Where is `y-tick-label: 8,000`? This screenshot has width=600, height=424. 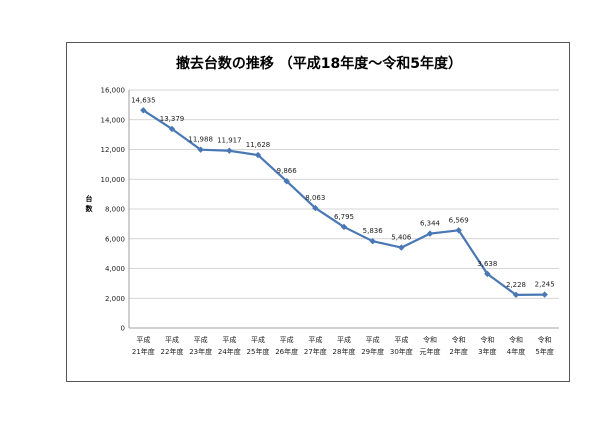 y-tick-label: 8,000 is located at coordinates (115, 210).